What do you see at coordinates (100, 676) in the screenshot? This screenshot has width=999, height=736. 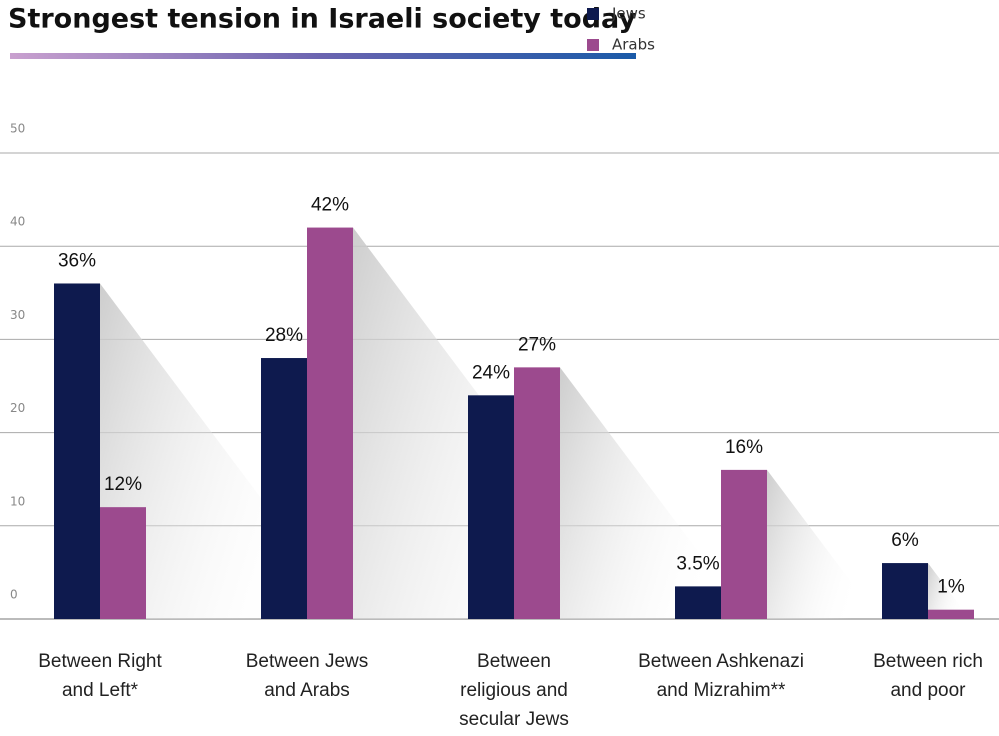 I see `x-tick-label: Between Right and Left*` at bounding box center [100, 676].